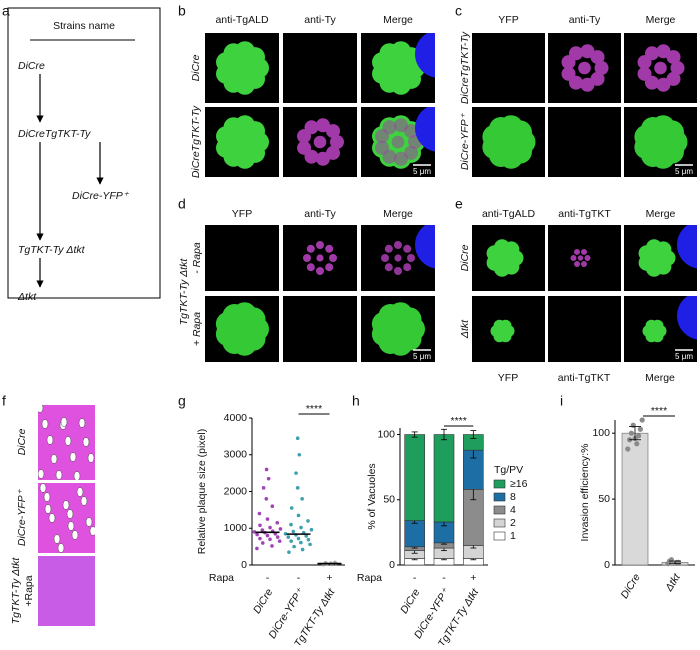 This screenshot has width=700, height=650. What do you see at coordinates (197, 329) in the screenshot?
I see `row-label: + Rapa` at bounding box center [197, 329].